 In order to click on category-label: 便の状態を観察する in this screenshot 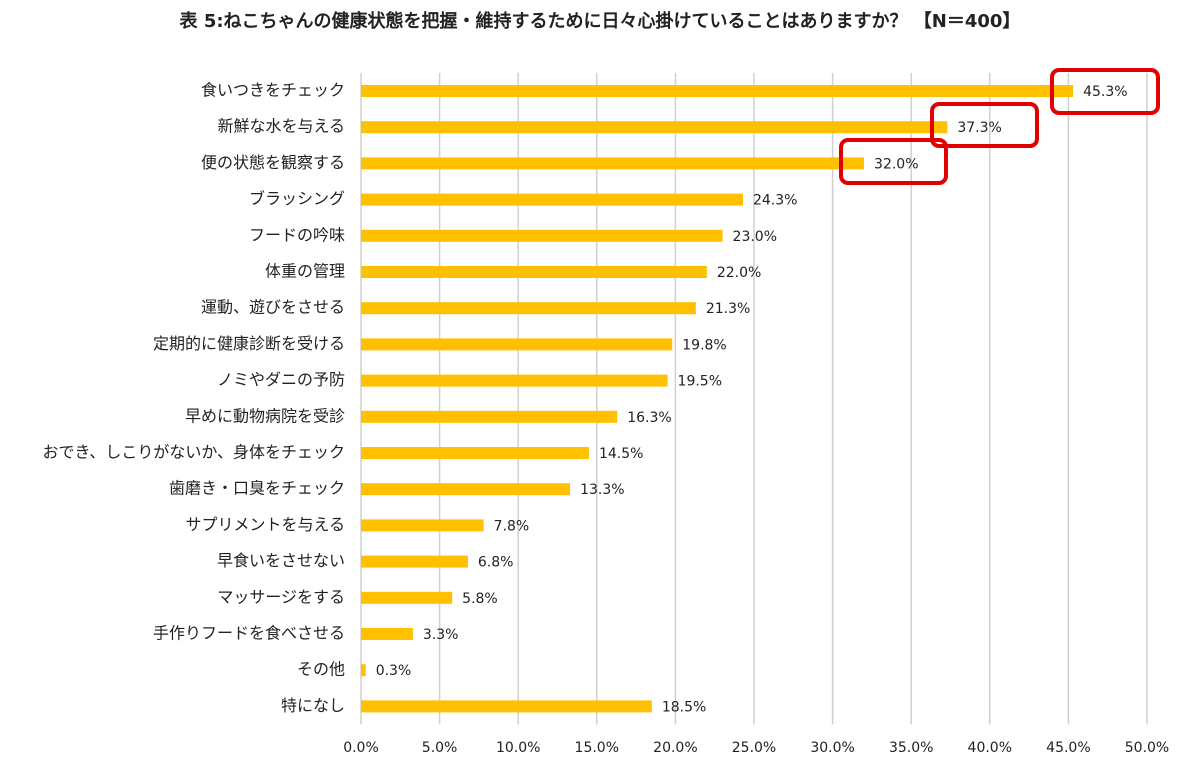, I will do `click(273, 162)`.